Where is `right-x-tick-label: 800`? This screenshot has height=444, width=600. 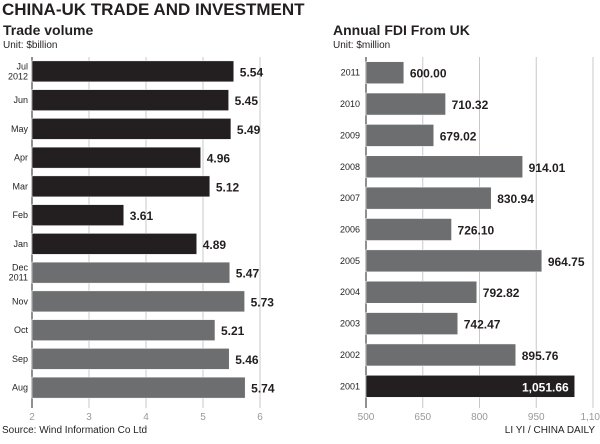
right-x-tick-label: 800 is located at coordinates (479, 417).